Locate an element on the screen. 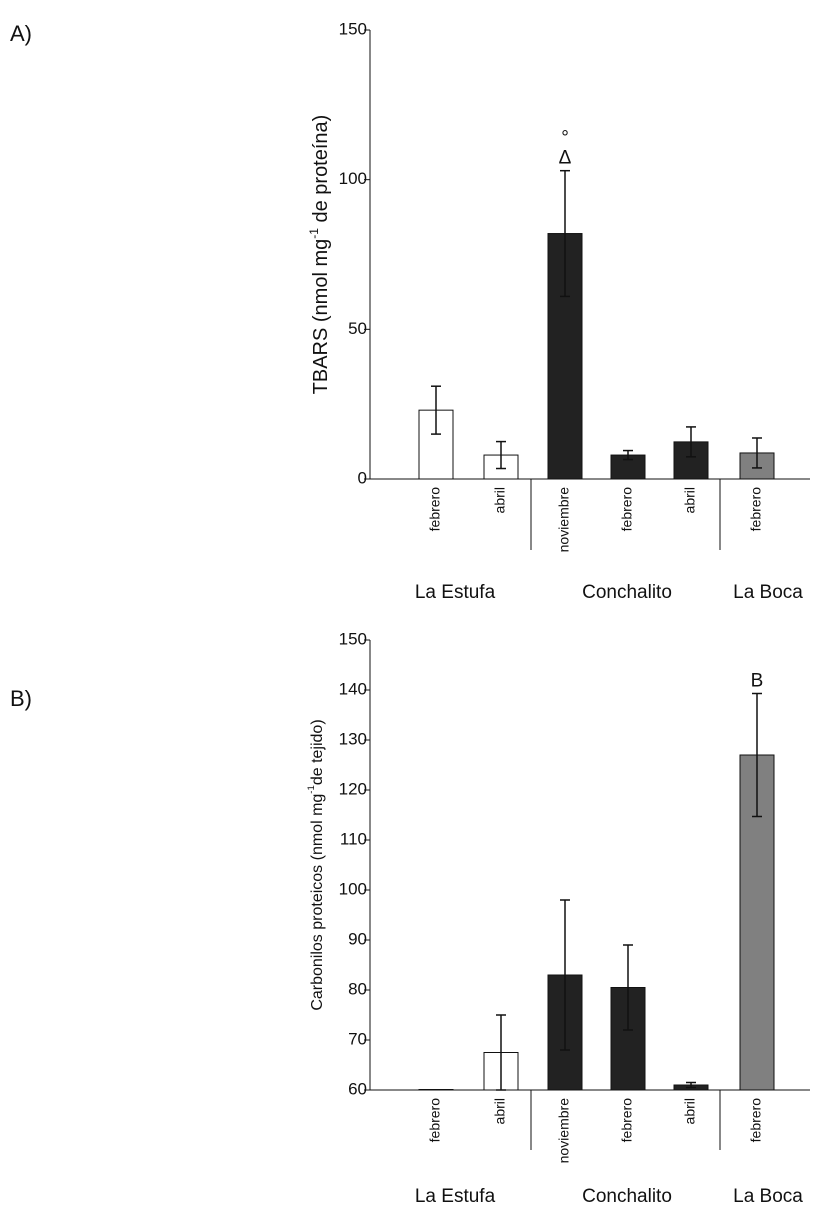 The width and height of the screenshot is (817, 1213). annotation: Δ is located at coordinates (565, 158).